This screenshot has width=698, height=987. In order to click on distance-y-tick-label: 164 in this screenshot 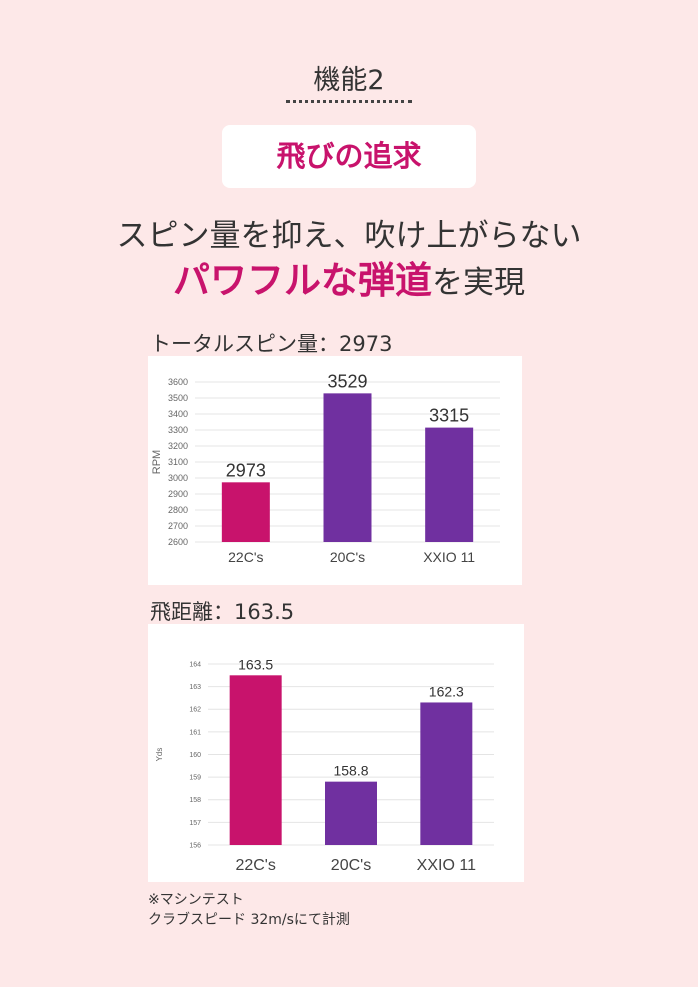, I will do `click(195, 664)`.